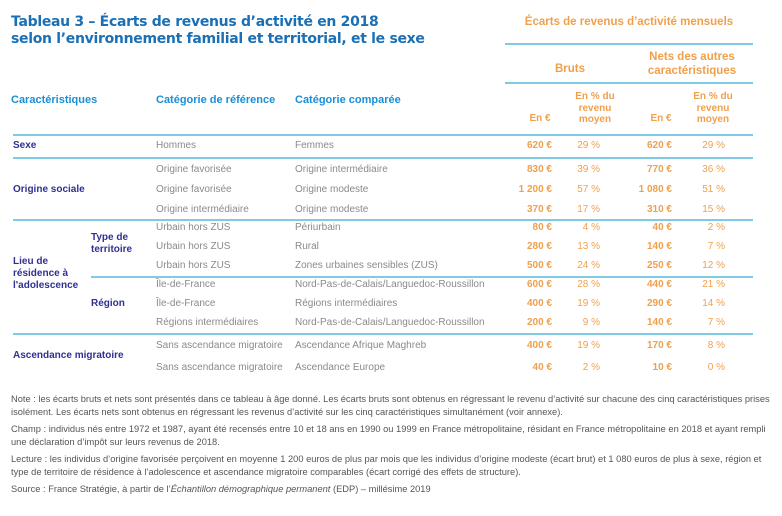 The height and width of the screenshot is (516, 782). Describe the element at coordinates (588, 284) in the screenshot. I see `brut-pct-value: 28 %` at that location.